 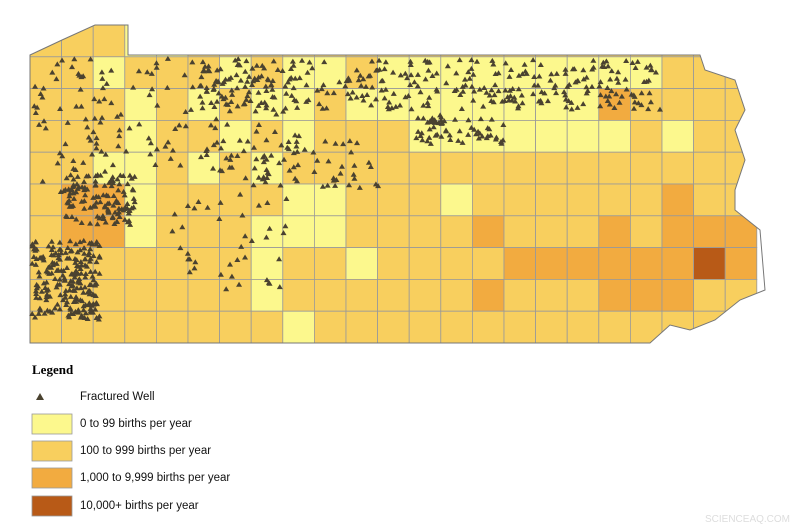 I want to click on legend-label: 100 to 999 births per year, so click(x=145, y=451).